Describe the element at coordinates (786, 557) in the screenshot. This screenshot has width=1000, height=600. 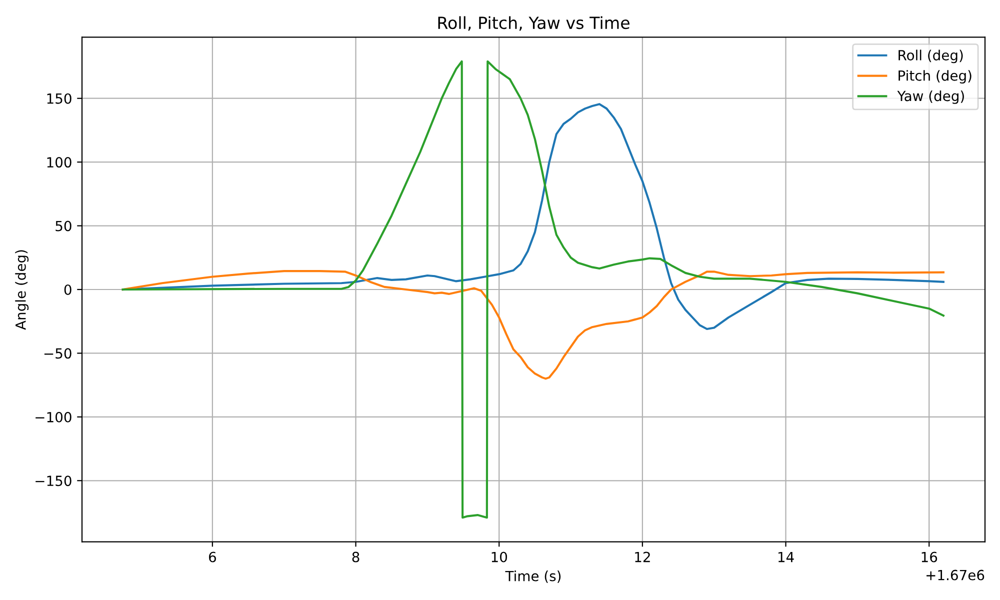
I see `x-tick-label: 14` at that location.